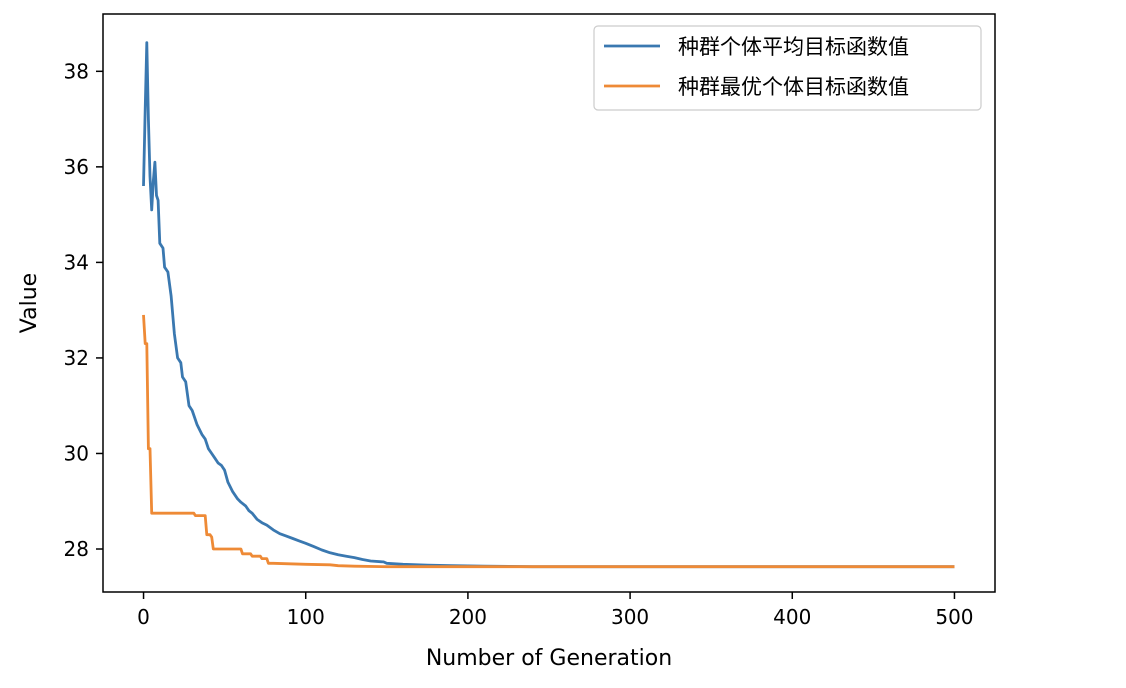  I want to click on y-axis-label: Value, so click(29, 303).